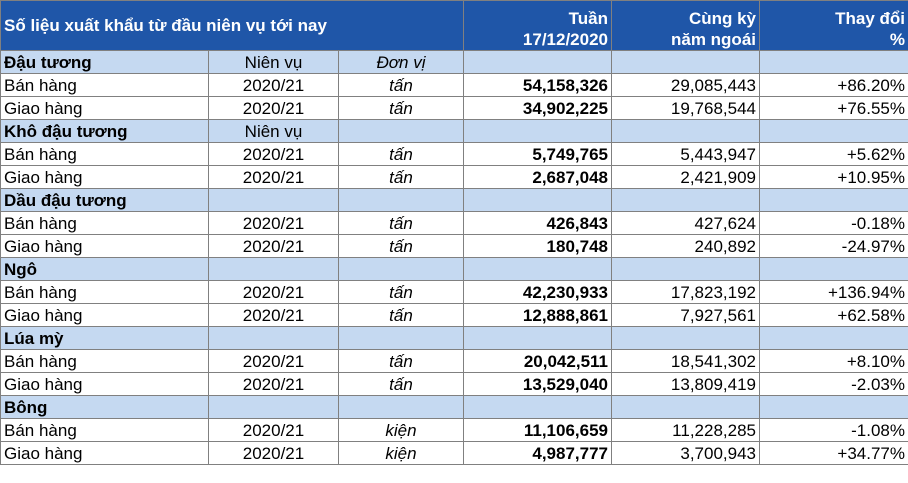 The width and height of the screenshot is (908, 483). Describe the element at coordinates (685, 246) in the screenshot. I see `row-previous-year: 240,892` at that location.